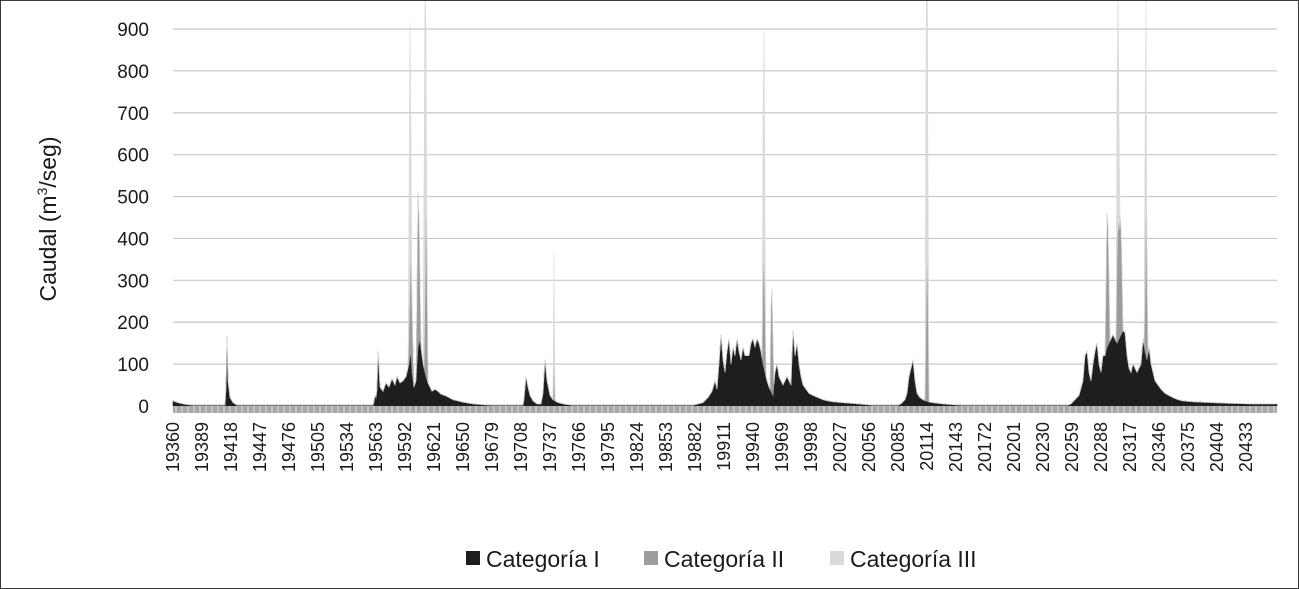 The image size is (1299, 589). I want to click on x-axis-band, so click(725, 409).